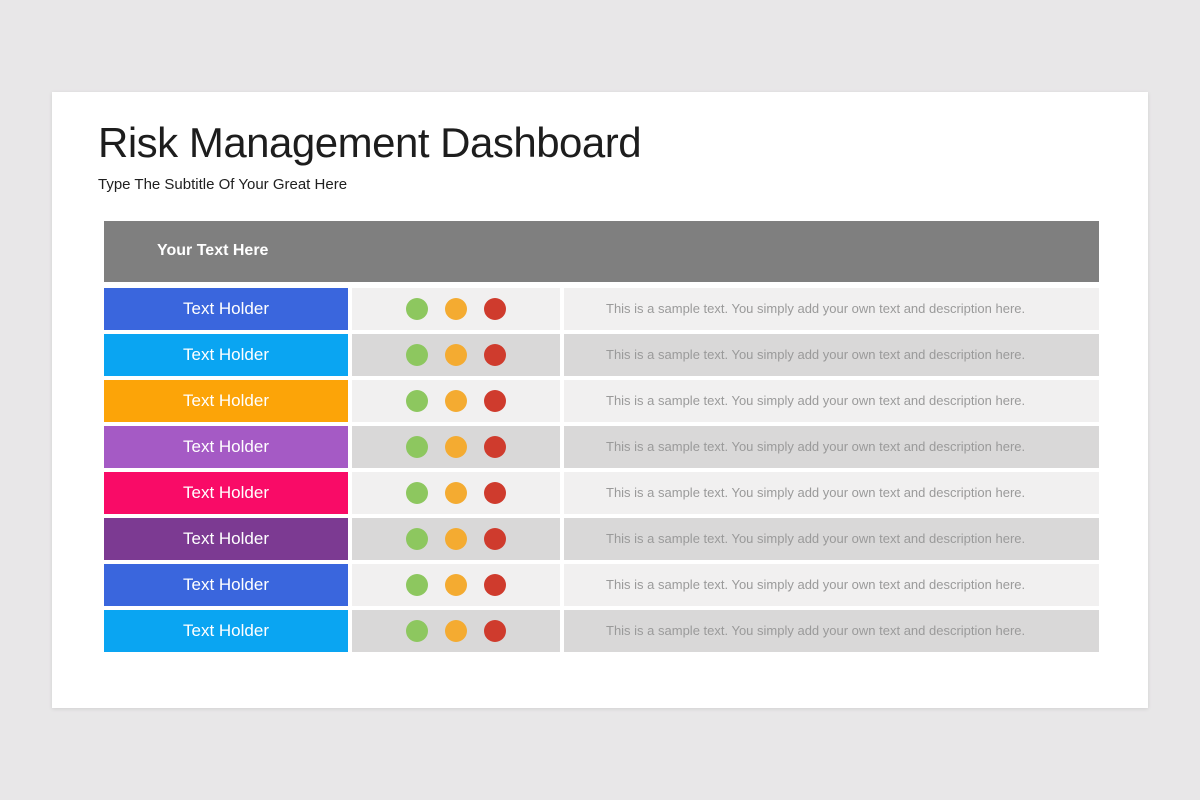 The height and width of the screenshot is (800, 1200). What do you see at coordinates (601, 251) in the screenshot?
I see `table-header-bar: Your Text Here` at bounding box center [601, 251].